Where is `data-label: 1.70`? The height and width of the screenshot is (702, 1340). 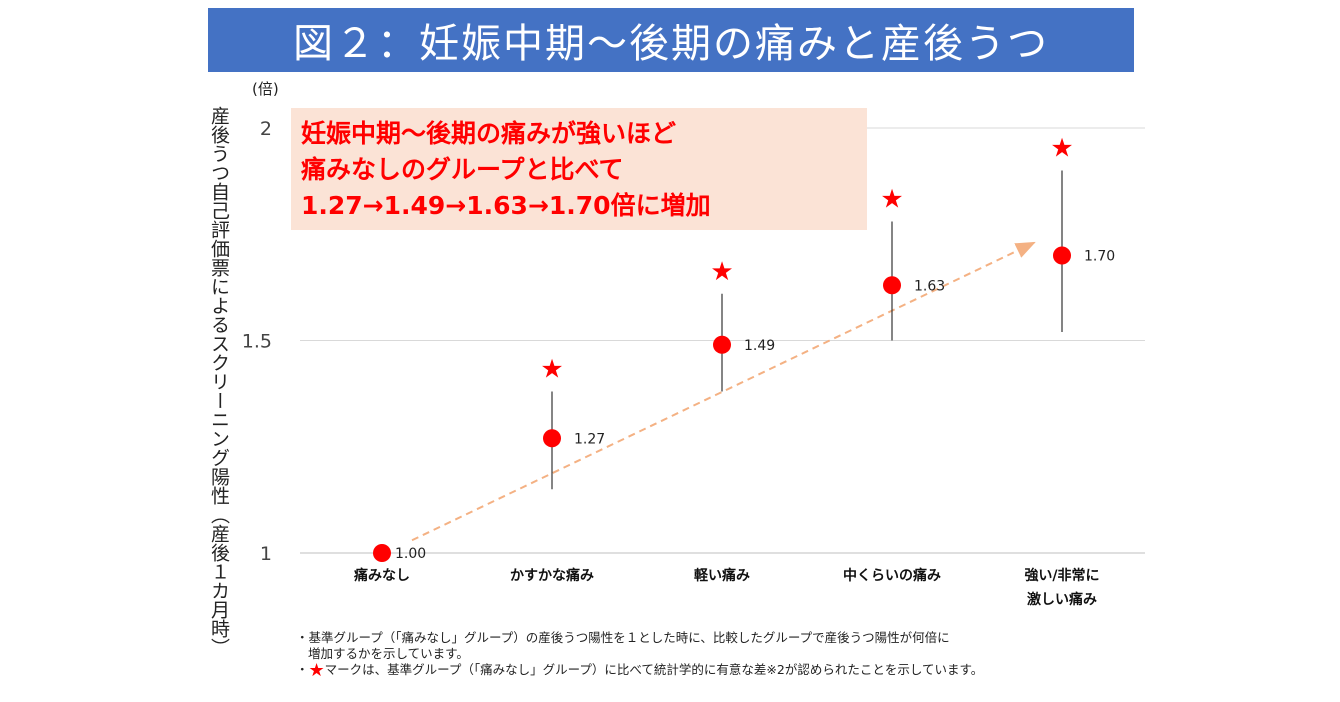
data-label: 1.70 is located at coordinates (1099, 257).